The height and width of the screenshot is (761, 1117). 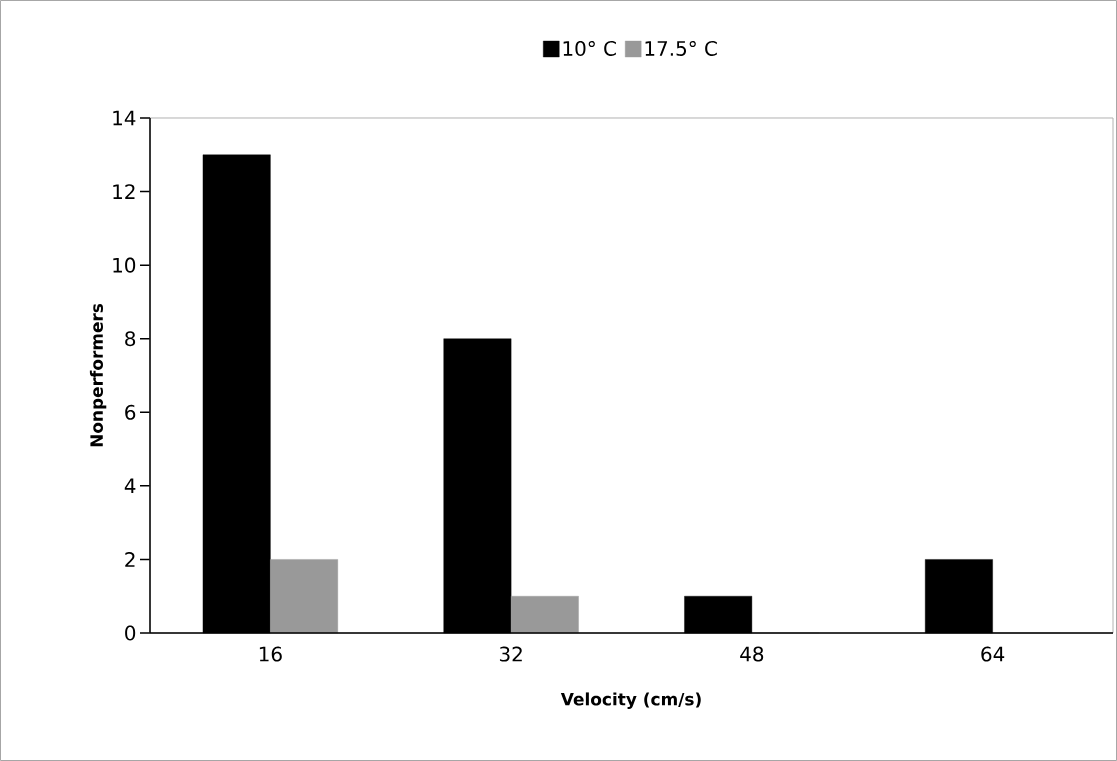 I want to click on x-axis-title: Velocity (cm/s), so click(x=630, y=700).